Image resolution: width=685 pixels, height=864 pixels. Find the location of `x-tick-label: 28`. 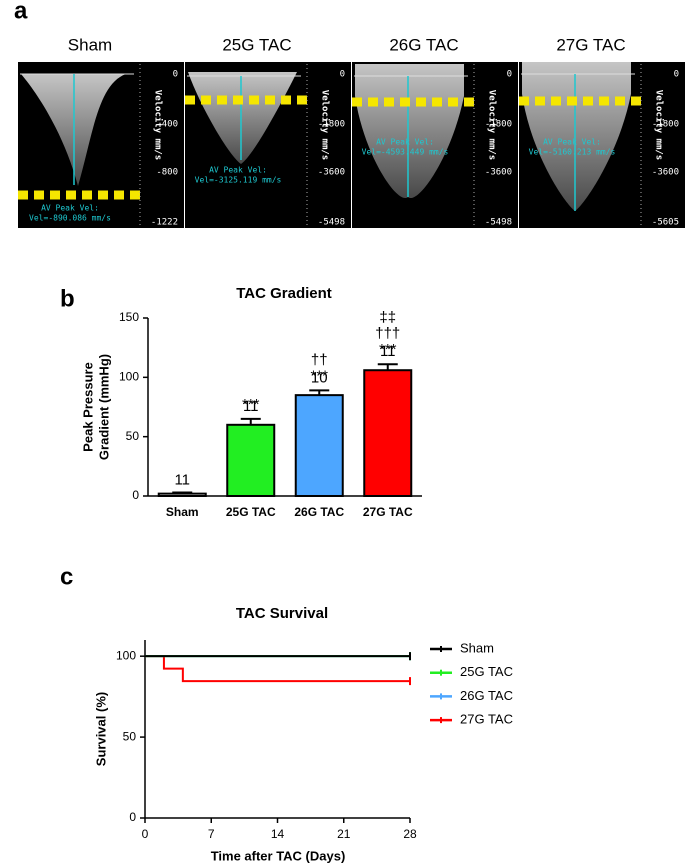

x-tick-label: 28 is located at coordinates (410, 834).